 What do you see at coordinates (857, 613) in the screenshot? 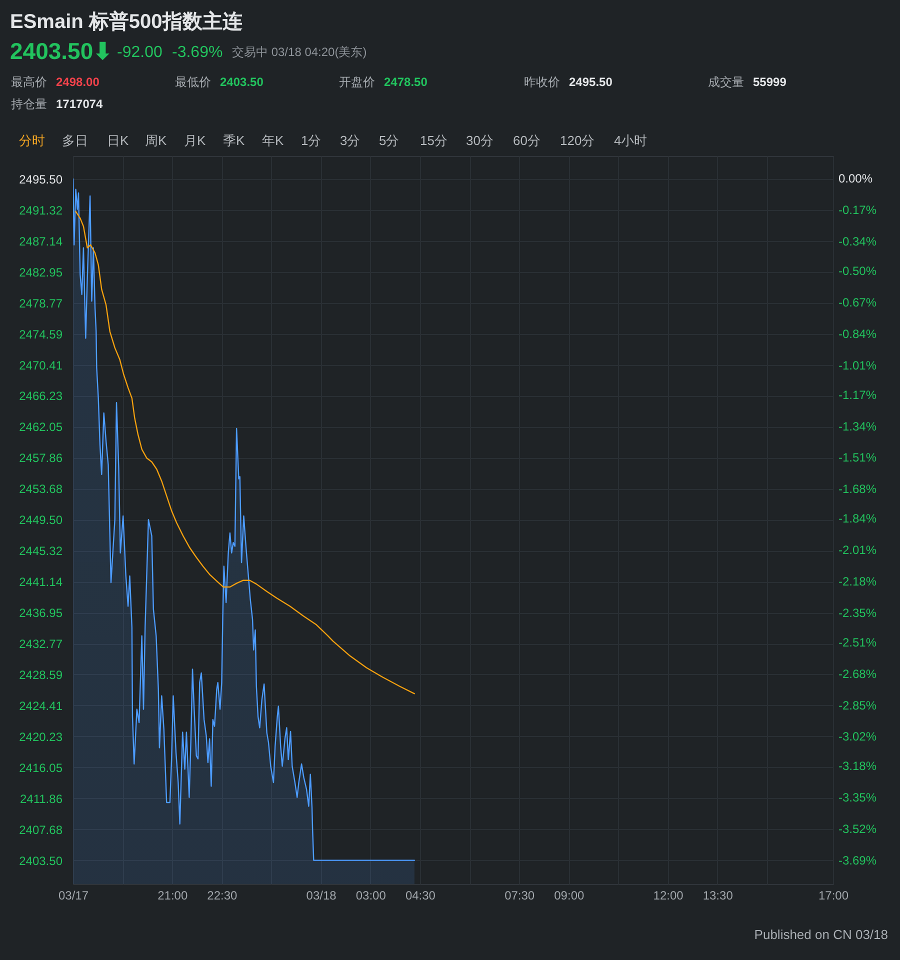
I see `y2-tick-label: -2.35%` at bounding box center [857, 613].